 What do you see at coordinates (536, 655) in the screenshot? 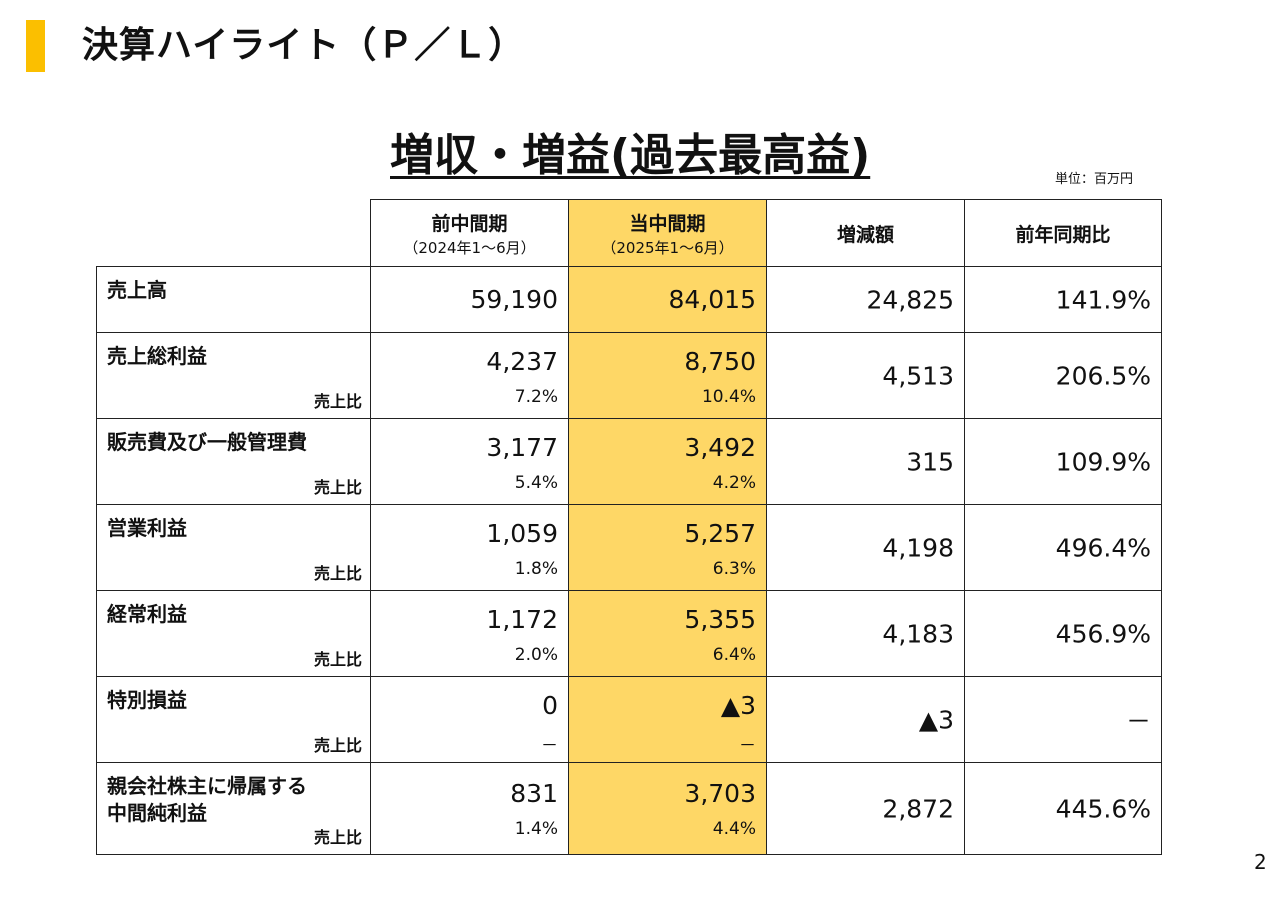
I see `prev-ratio: 2.0%` at bounding box center [536, 655].